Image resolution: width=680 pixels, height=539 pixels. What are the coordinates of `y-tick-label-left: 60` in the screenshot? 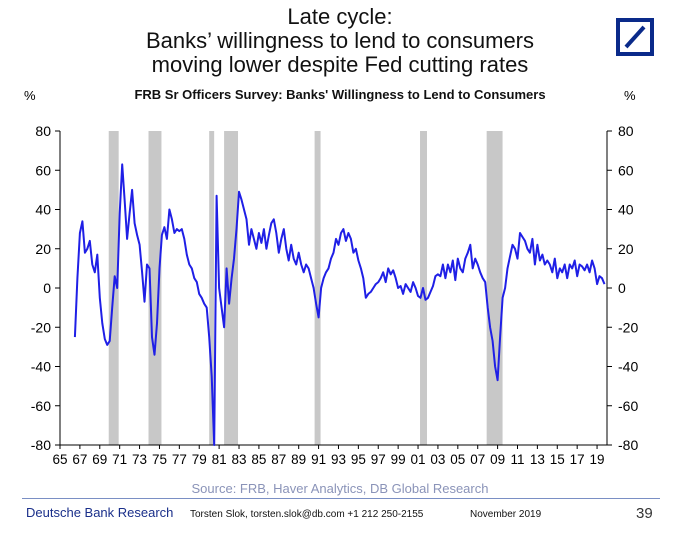 It's located at (43, 170).